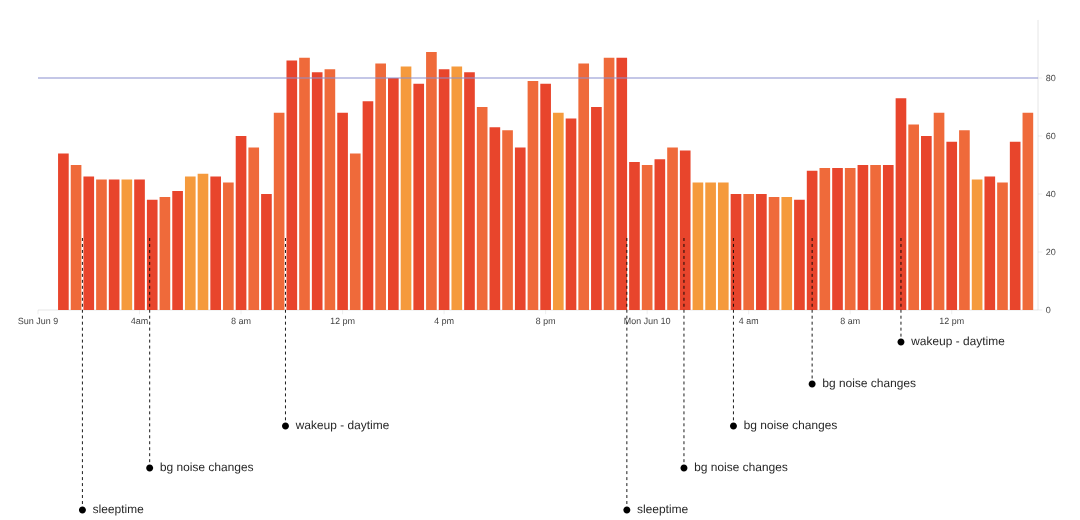 This screenshot has height=520, width=1080. What do you see at coordinates (38, 321) in the screenshot?
I see `x-tick-label: Sun Jun 9` at bounding box center [38, 321].